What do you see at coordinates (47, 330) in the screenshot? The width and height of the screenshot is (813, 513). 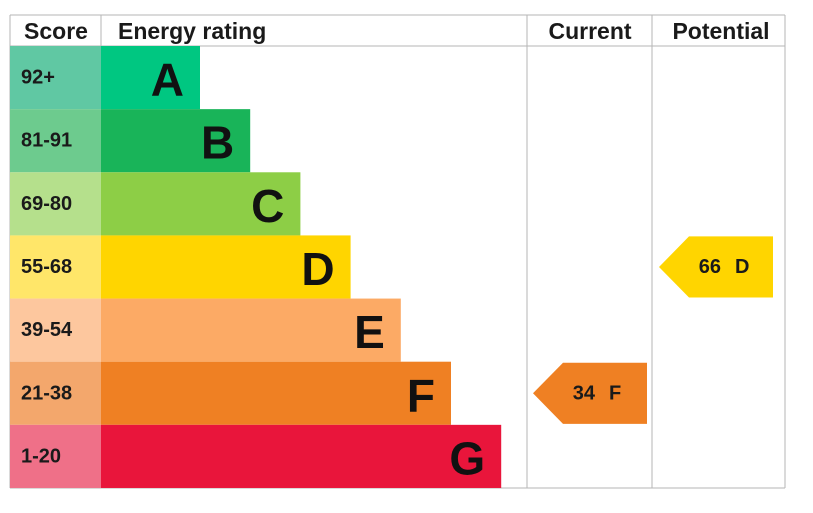 I see `score-label: 39-54` at bounding box center [47, 330].